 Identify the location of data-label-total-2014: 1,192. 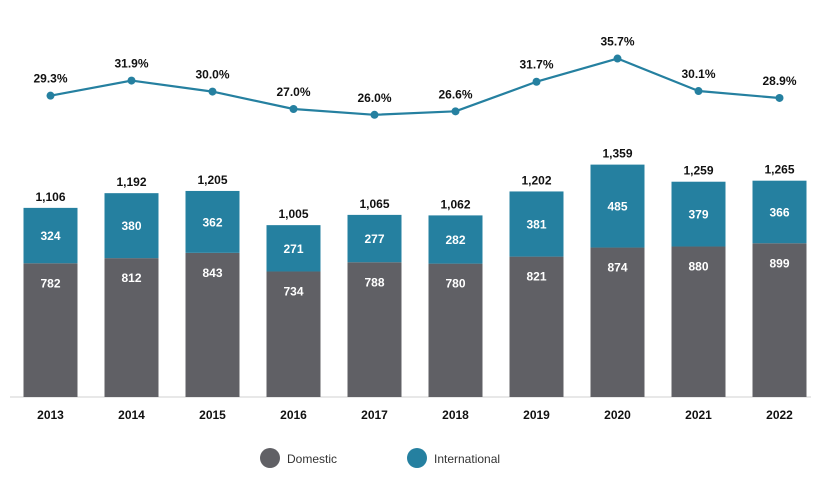
(131, 182).